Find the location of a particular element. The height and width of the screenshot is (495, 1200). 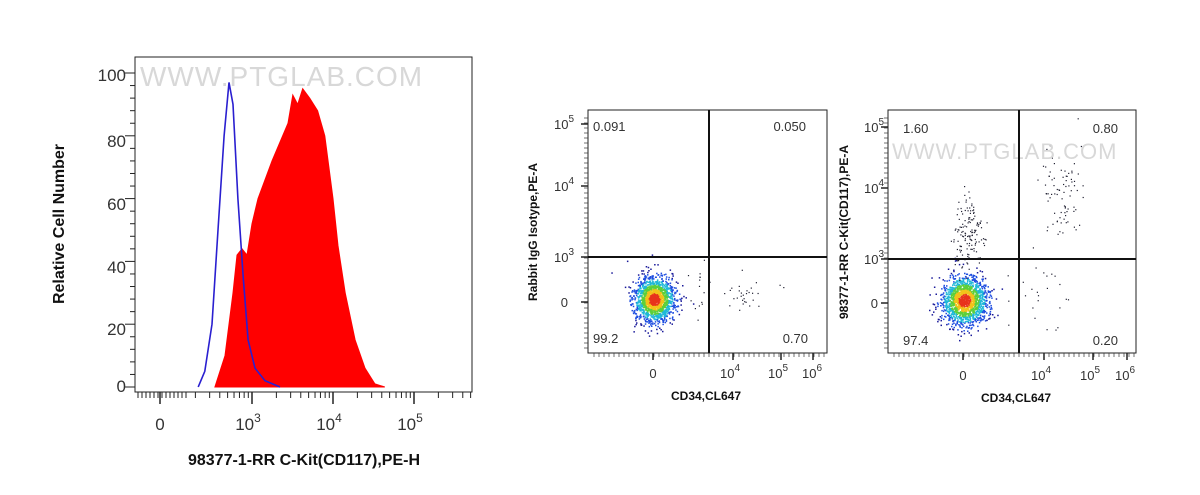

quadrant-lr-value: 0.20 is located at coordinates (1105, 340).